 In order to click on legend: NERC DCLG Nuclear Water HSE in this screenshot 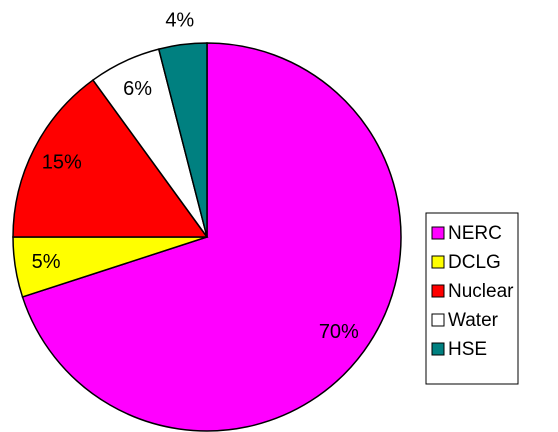, I will do `click(472, 298)`.